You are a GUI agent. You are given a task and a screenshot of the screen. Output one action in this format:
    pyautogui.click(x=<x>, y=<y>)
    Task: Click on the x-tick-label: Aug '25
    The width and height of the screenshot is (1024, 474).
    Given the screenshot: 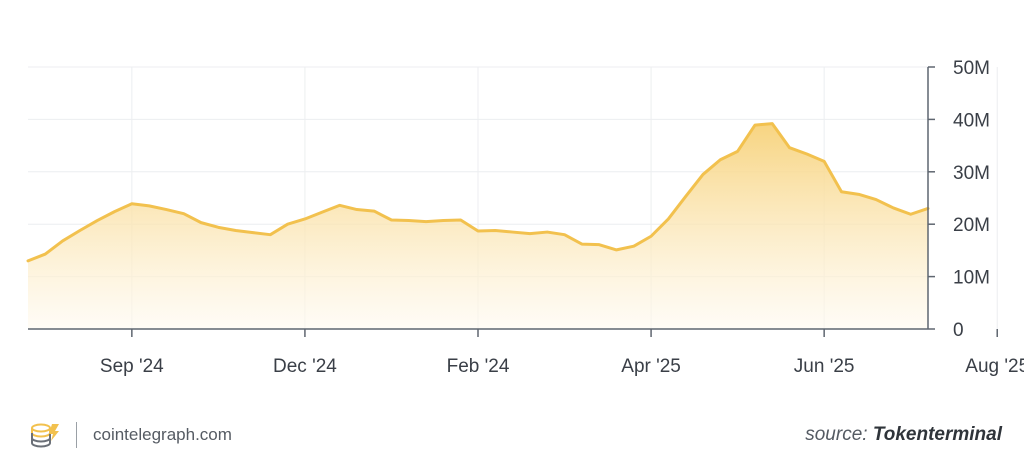 What is the action you would take?
    pyautogui.click(x=994, y=366)
    